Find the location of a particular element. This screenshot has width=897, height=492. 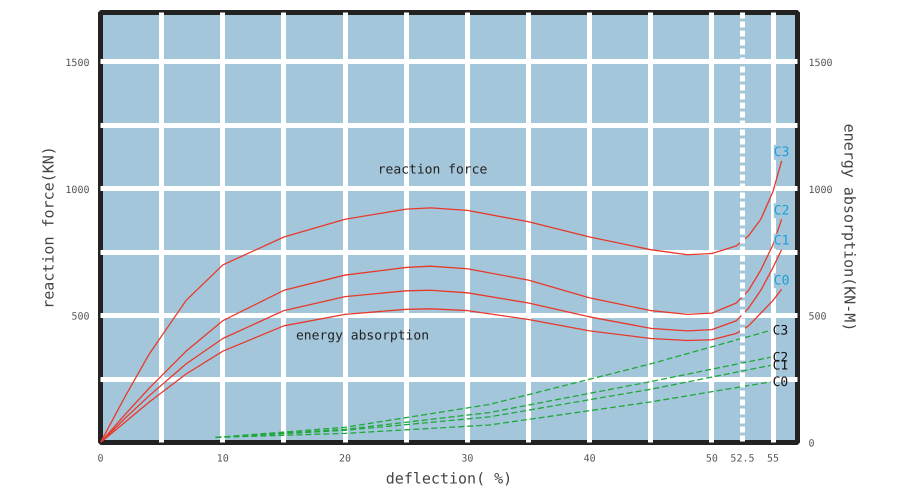

annotation: reaction force is located at coordinates (433, 170).